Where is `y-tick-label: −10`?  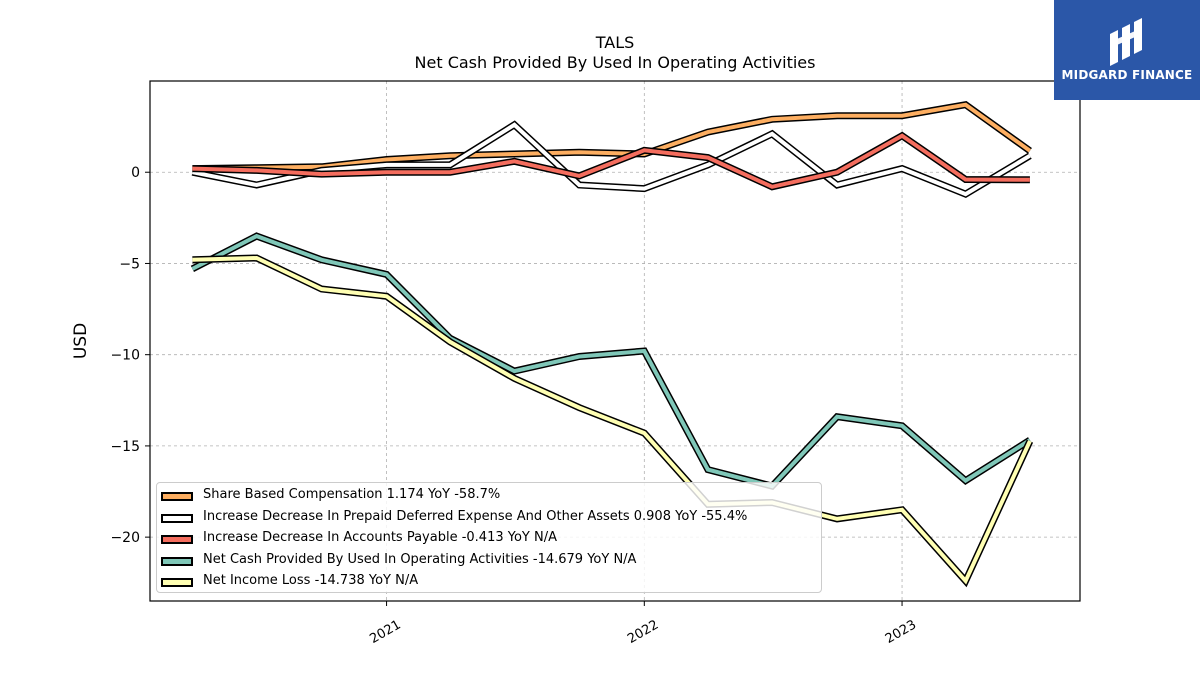
y-tick-label: −10 is located at coordinates (125, 356).